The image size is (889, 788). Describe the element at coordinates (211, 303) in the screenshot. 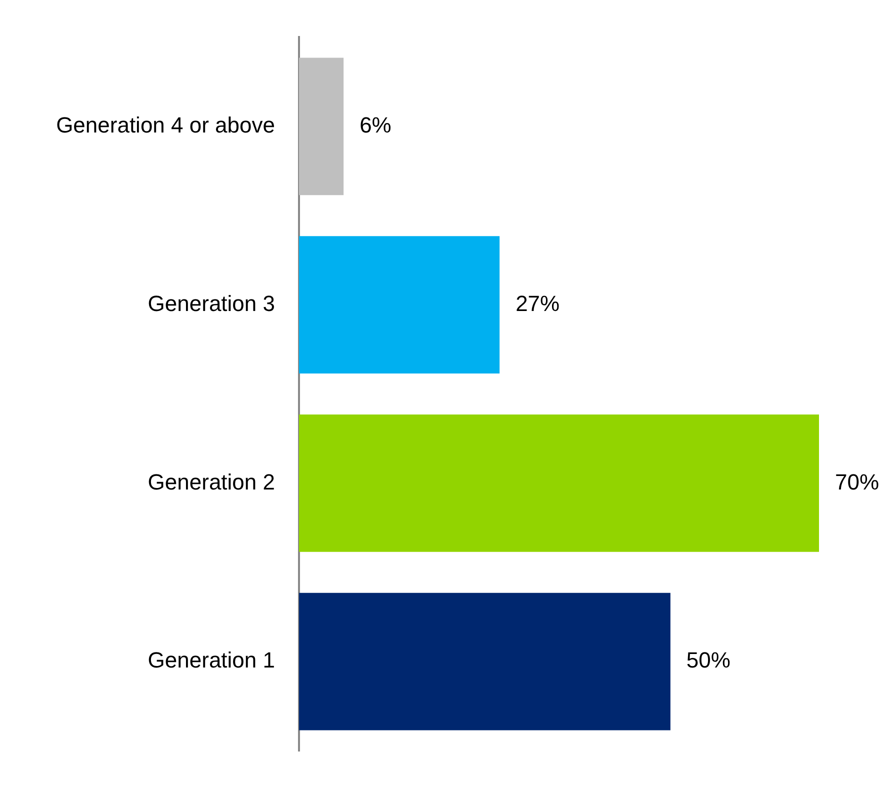

I see `y-tick-label: Generation 3` at that location.